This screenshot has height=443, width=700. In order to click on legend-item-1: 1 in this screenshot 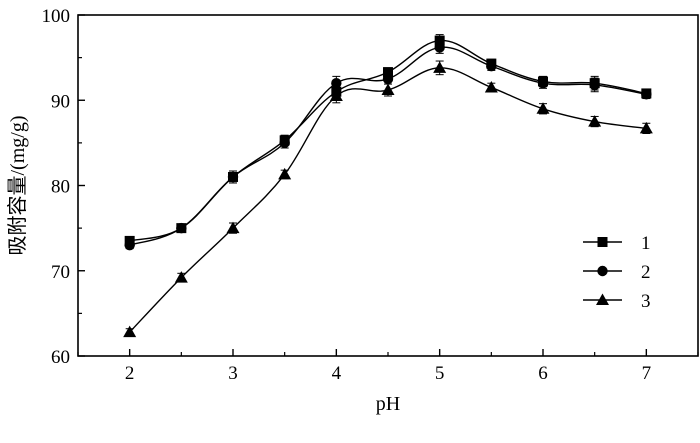, I will do `click(617, 243)`.